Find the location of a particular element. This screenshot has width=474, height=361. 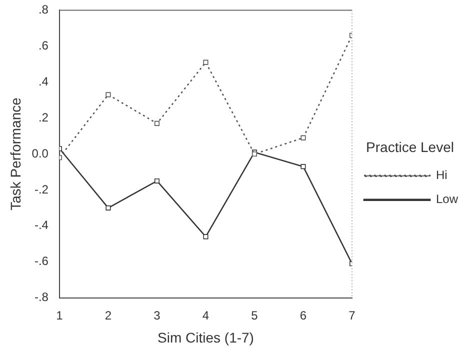

y-tick-label: .4 is located at coordinates (43, 81).